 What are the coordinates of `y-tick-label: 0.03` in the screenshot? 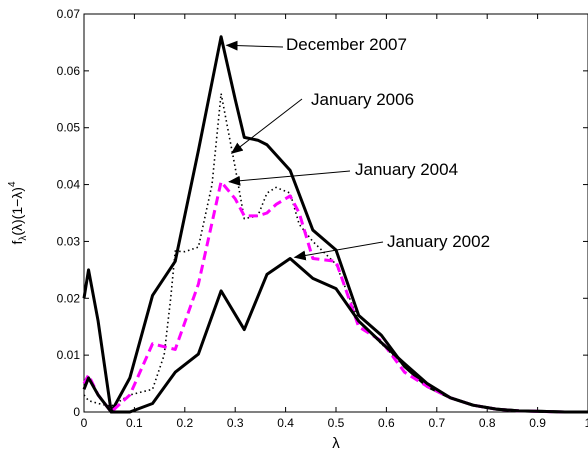 It's located at (69, 241).